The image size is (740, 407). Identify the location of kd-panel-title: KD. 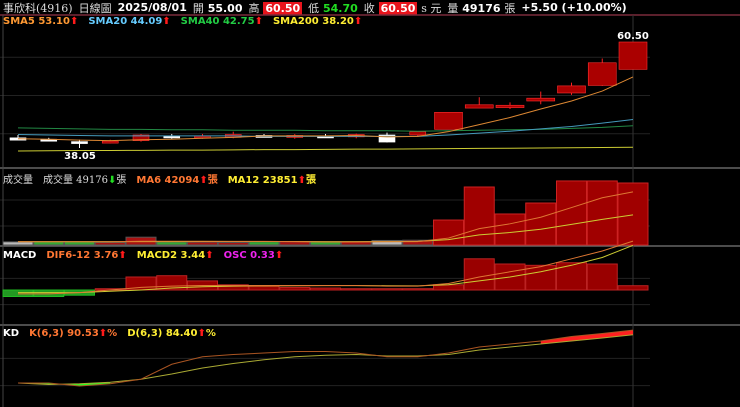
(11, 333).